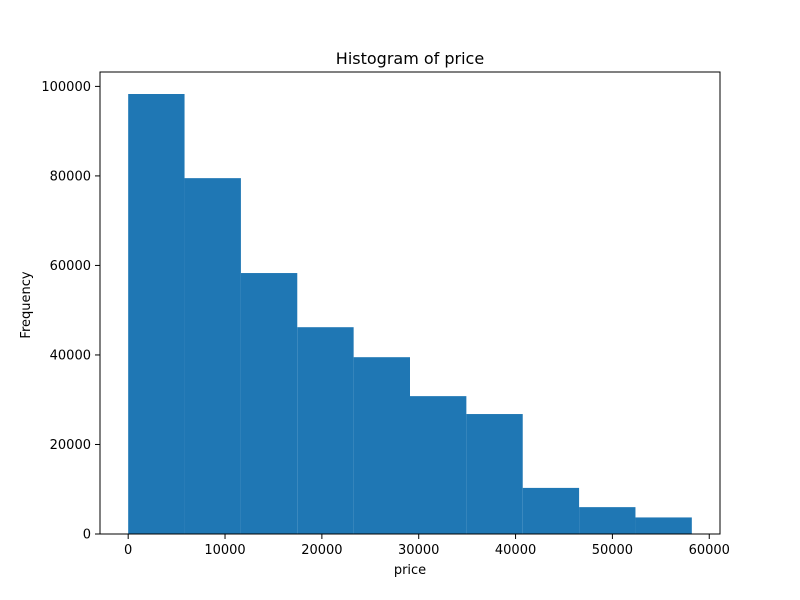 This screenshot has height=600, width=800. What do you see at coordinates (70, 311) in the screenshot?
I see `y-axis-ticks: 0 20000 40000 60000 80000 100000` at bounding box center [70, 311].